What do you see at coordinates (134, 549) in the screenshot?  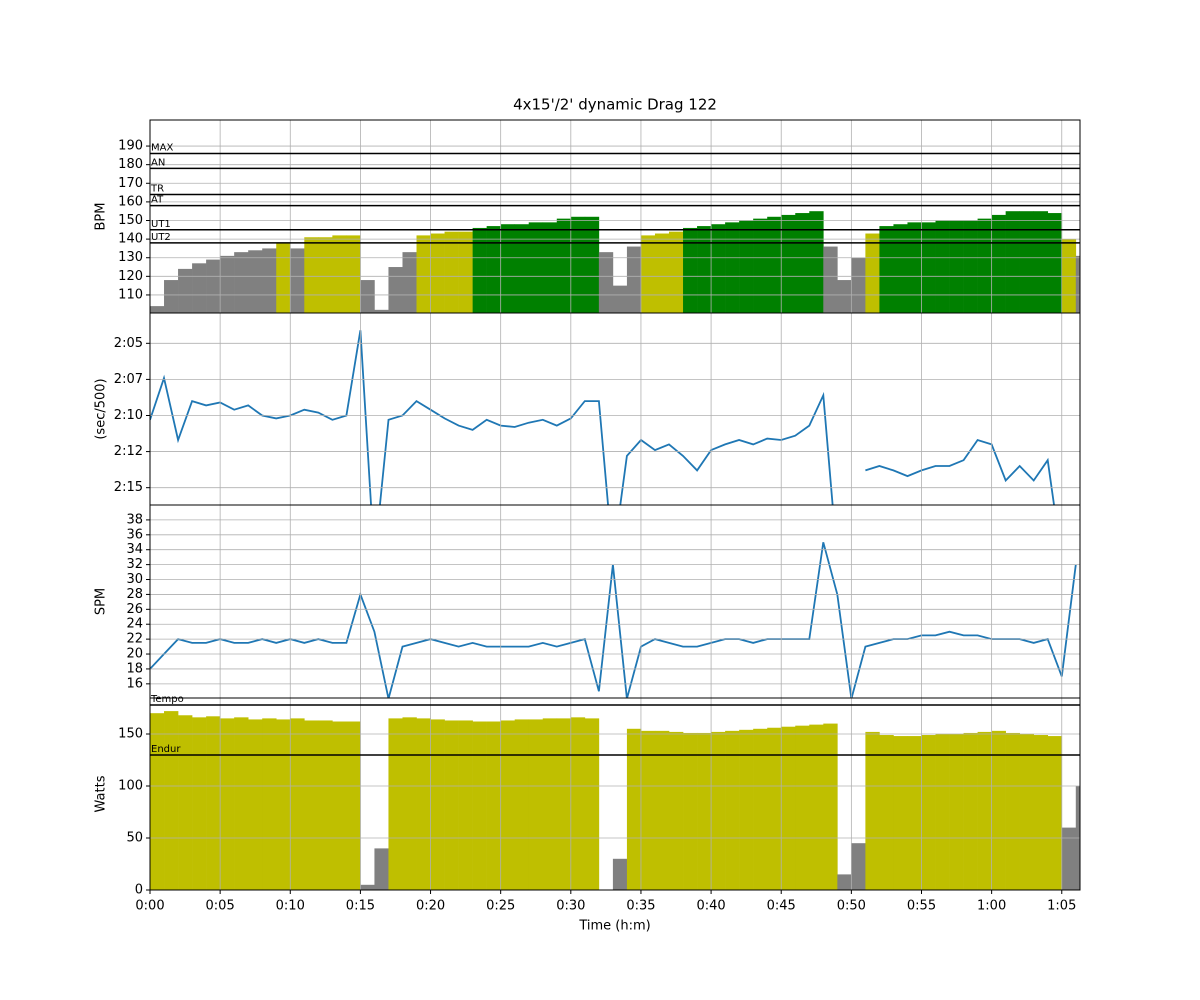 I see `y-tick-label: 34` at bounding box center [134, 549].